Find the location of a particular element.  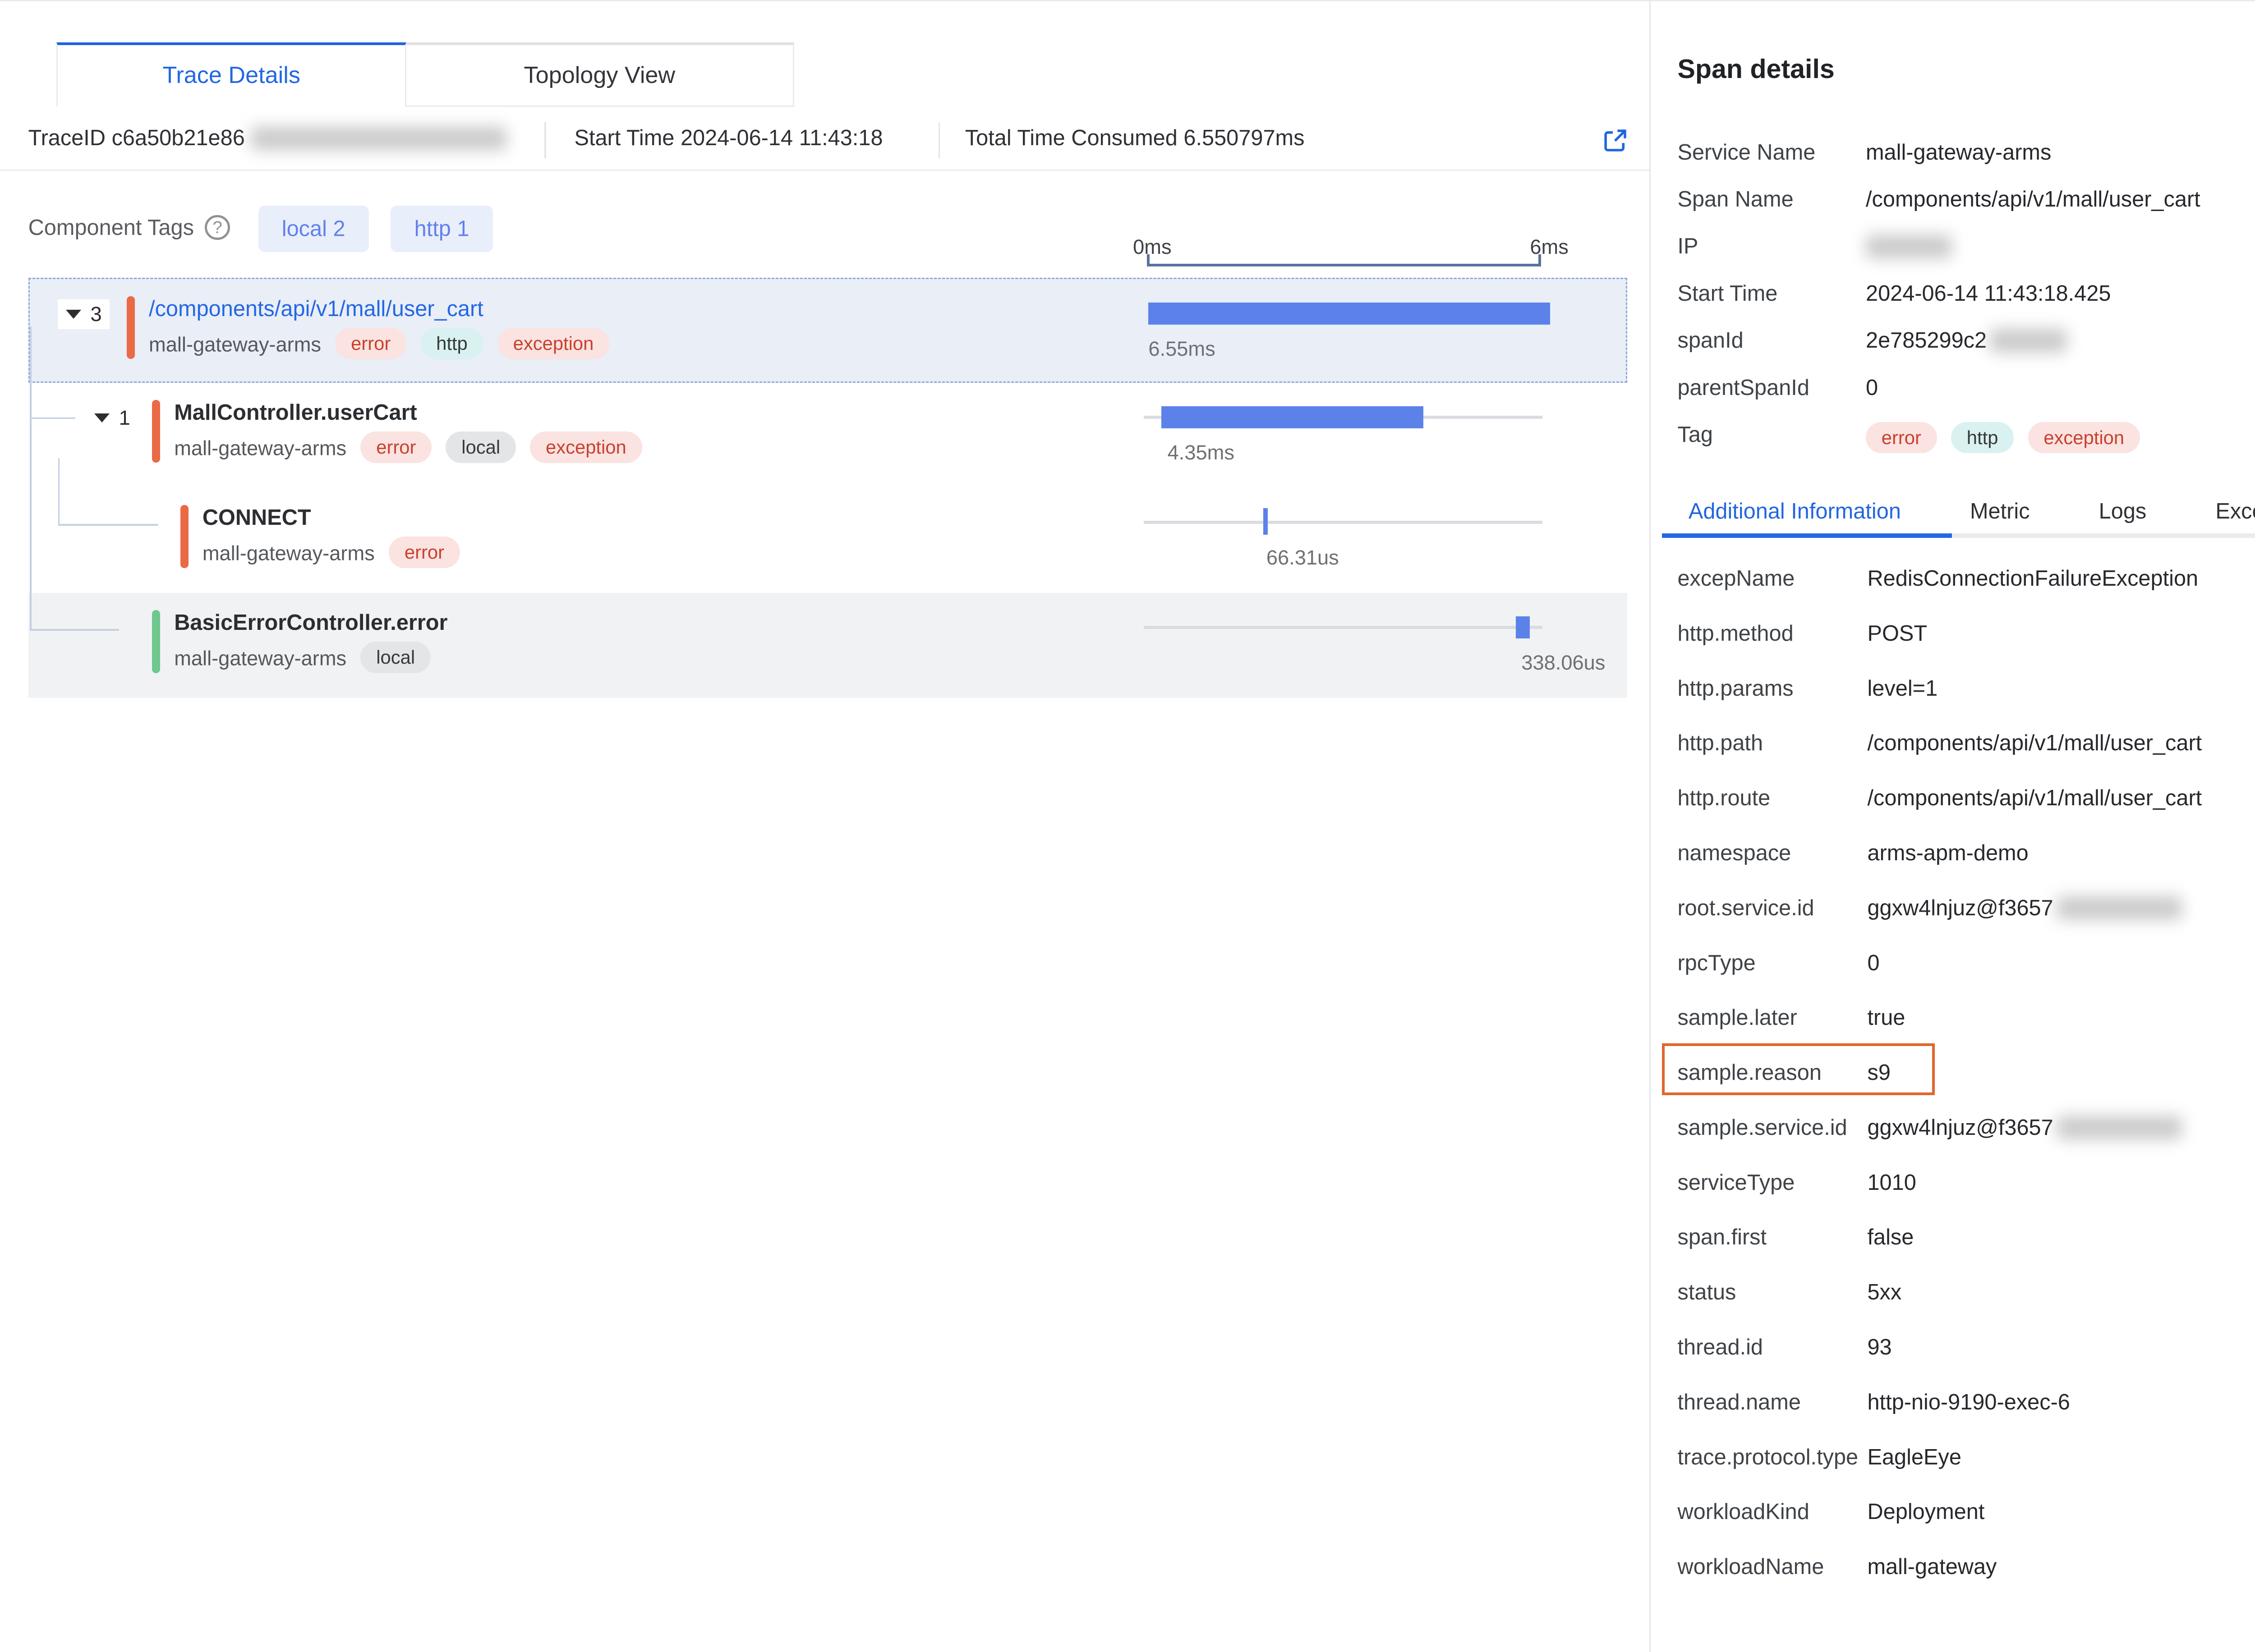

kv-key: namespace is located at coordinates (1734, 853).